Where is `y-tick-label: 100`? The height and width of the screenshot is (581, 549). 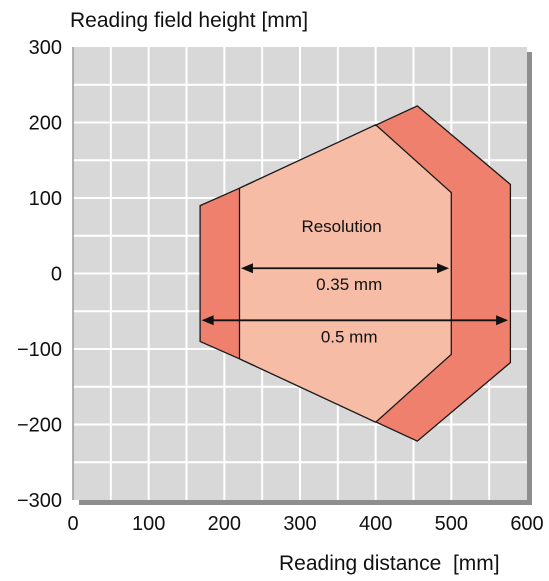 y-tick-label: 100 is located at coordinates (45, 199).